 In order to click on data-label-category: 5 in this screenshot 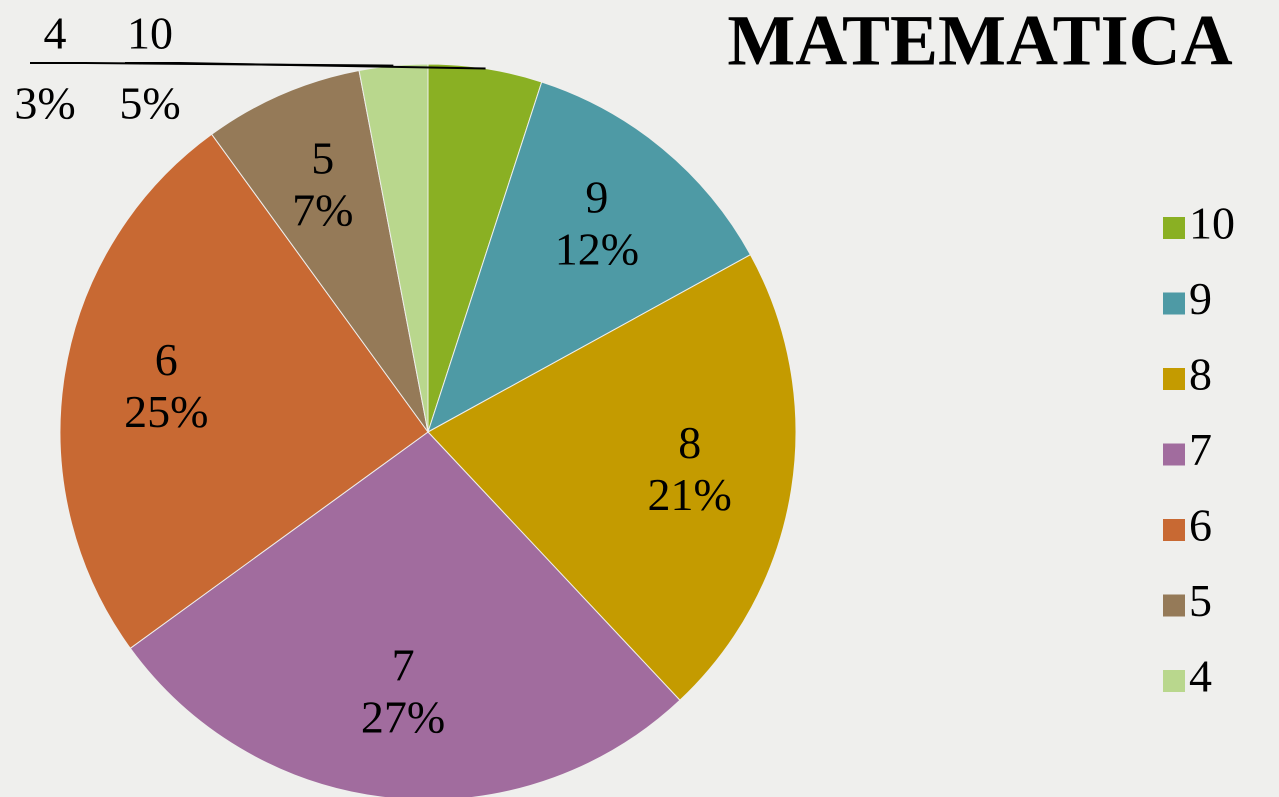, I will do `click(322, 157)`.